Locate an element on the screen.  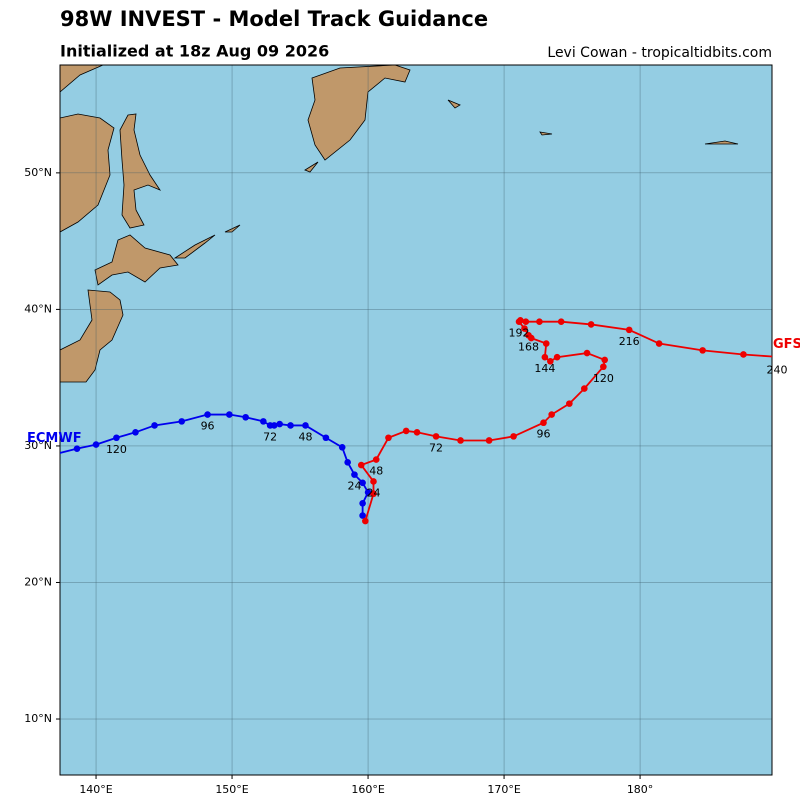
series-label: GFS is located at coordinates (786, 344).